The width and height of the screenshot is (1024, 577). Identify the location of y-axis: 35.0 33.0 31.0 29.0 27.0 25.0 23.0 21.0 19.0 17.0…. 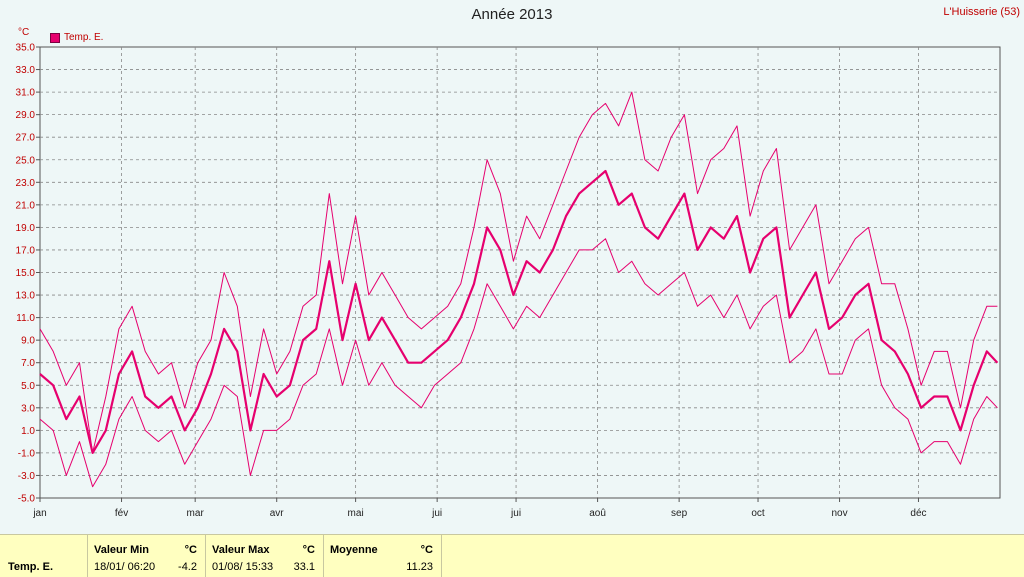
(28, 274).